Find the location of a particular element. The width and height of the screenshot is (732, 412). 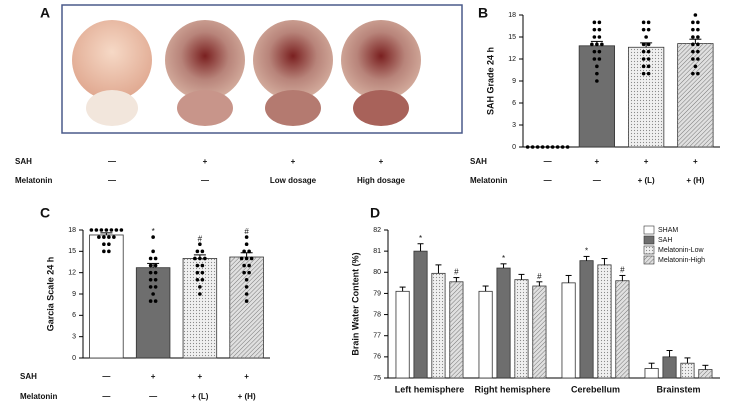

row-value: Low dosage is located at coordinates (293, 180).